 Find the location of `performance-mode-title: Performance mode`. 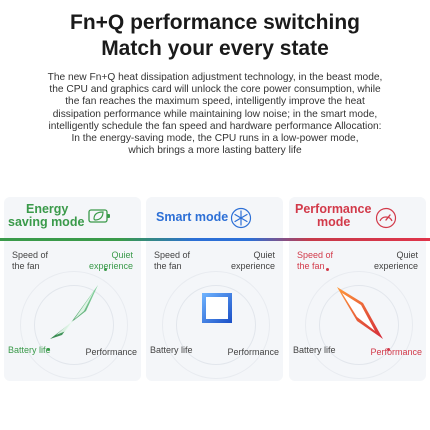

performance-mode-title: Performance mode is located at coordinates (360, 216).